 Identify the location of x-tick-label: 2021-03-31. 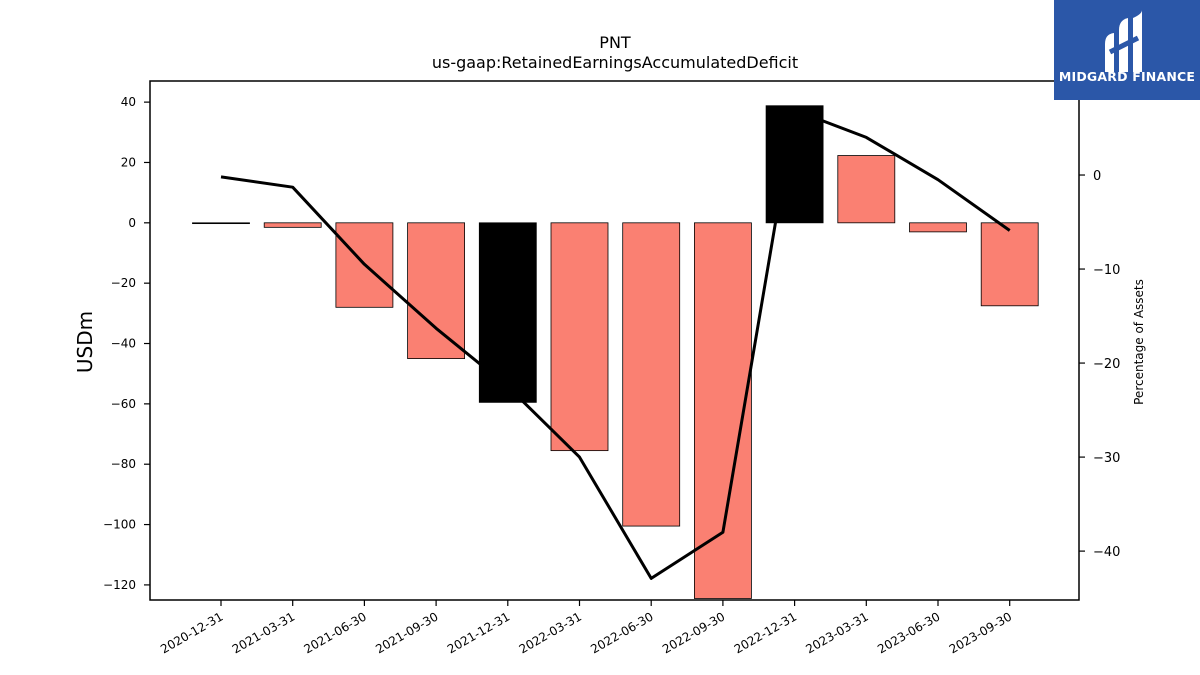
(263, 632).